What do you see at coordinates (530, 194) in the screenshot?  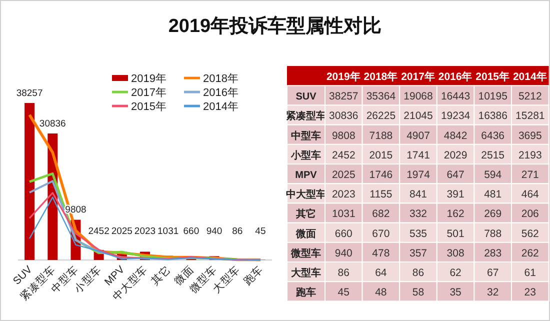 I see `data-label: 464` at bounding box center [530, 194].